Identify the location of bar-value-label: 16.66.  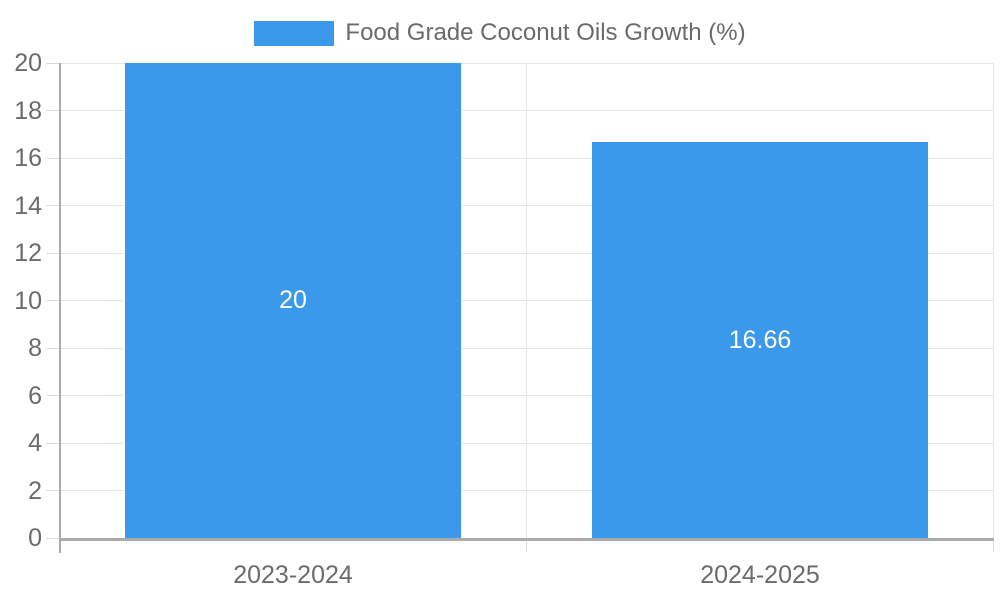
(760, 339).